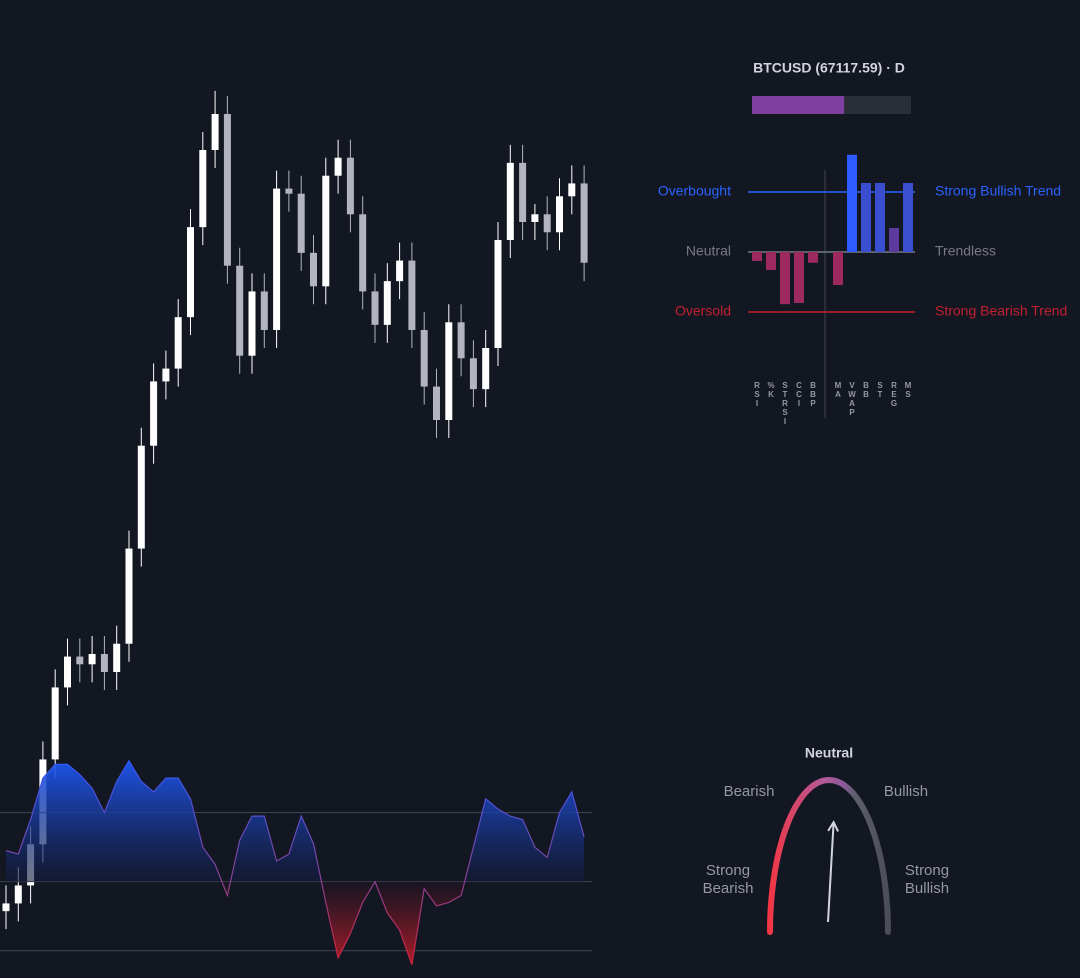 Image resolution: width=1080 pixels, height=978 pixels. What do you see at coordinates (833, 871) in the screenshot?
I see `gauge-needle` at bounding box center [833, 871].